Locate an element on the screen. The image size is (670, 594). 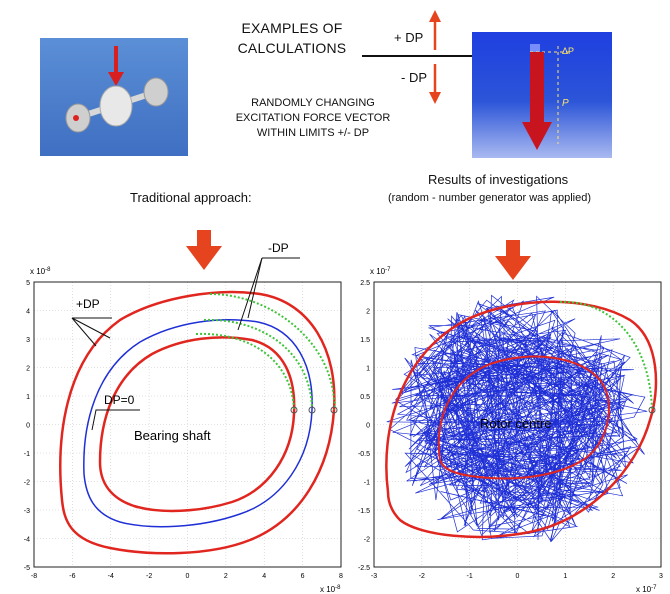
left-ytick-label: 2 is located at coordinates (28, 369).